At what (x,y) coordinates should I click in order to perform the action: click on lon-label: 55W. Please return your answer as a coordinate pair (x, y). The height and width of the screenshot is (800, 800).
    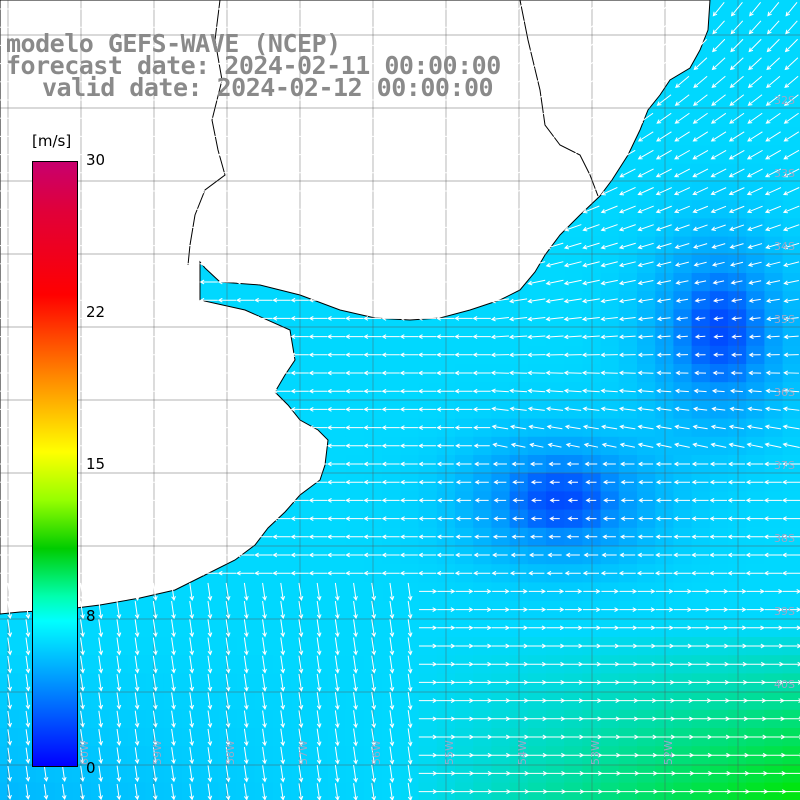
    Looking at the image, I should click on (449, 752).